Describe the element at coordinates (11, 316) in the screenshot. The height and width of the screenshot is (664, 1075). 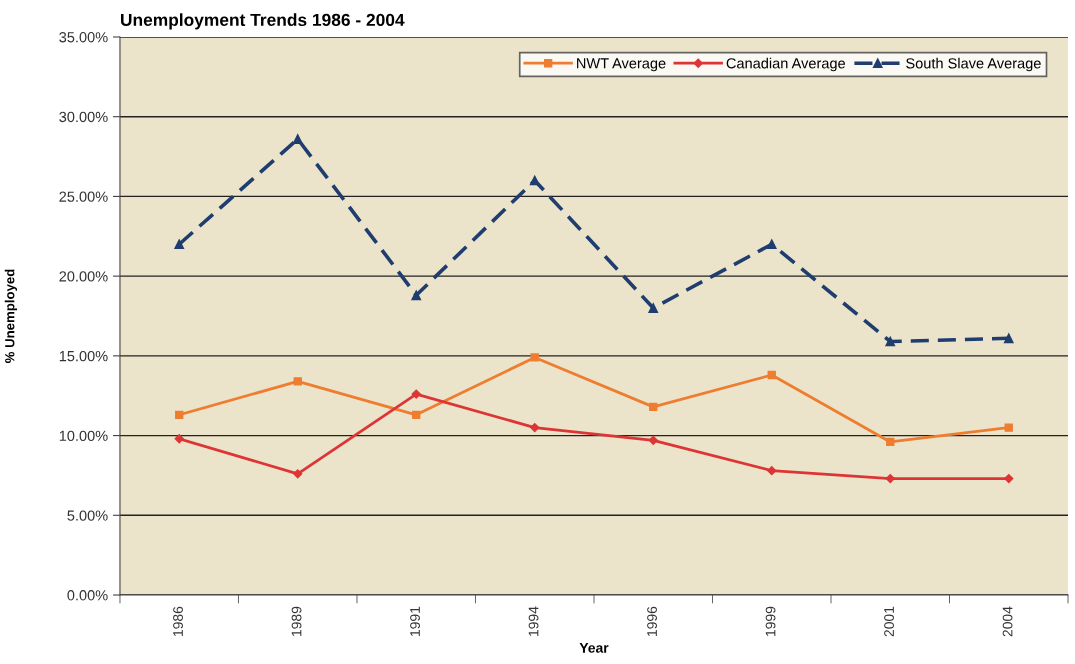
I see `y-axis-title: % Unemployed` at that location.